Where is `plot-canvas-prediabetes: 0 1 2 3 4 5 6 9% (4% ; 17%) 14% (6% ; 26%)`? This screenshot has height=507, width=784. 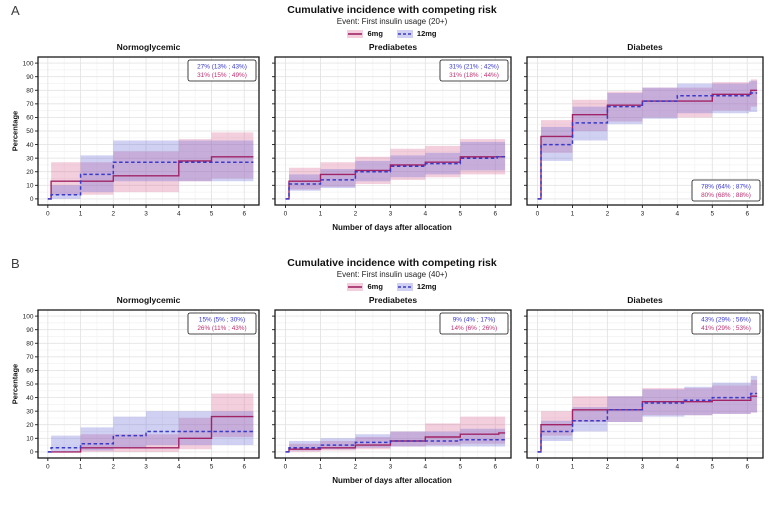 plot-canvas-prediabetes: 0 1 2 3 4 5 6 9% (4% ; 17%) 14% (6% ; 26%) is located at coordinates (392, 390).